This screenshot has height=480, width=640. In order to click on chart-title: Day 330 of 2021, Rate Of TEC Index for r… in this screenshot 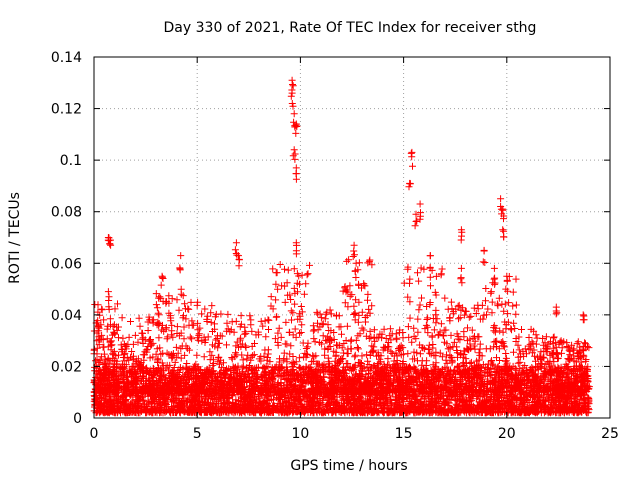, I will do `click(350, 28)`.